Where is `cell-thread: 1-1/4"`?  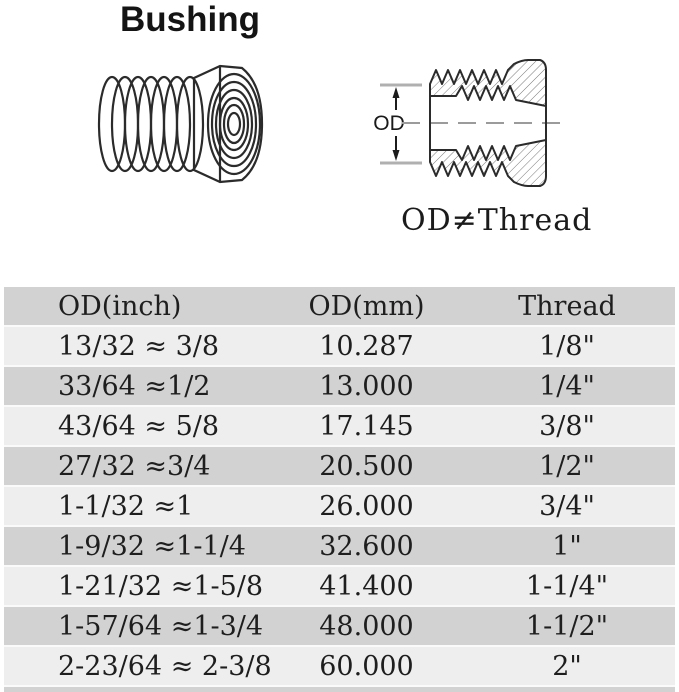
cell-thread: 1-1/4" is located at coordinates (567, 586).